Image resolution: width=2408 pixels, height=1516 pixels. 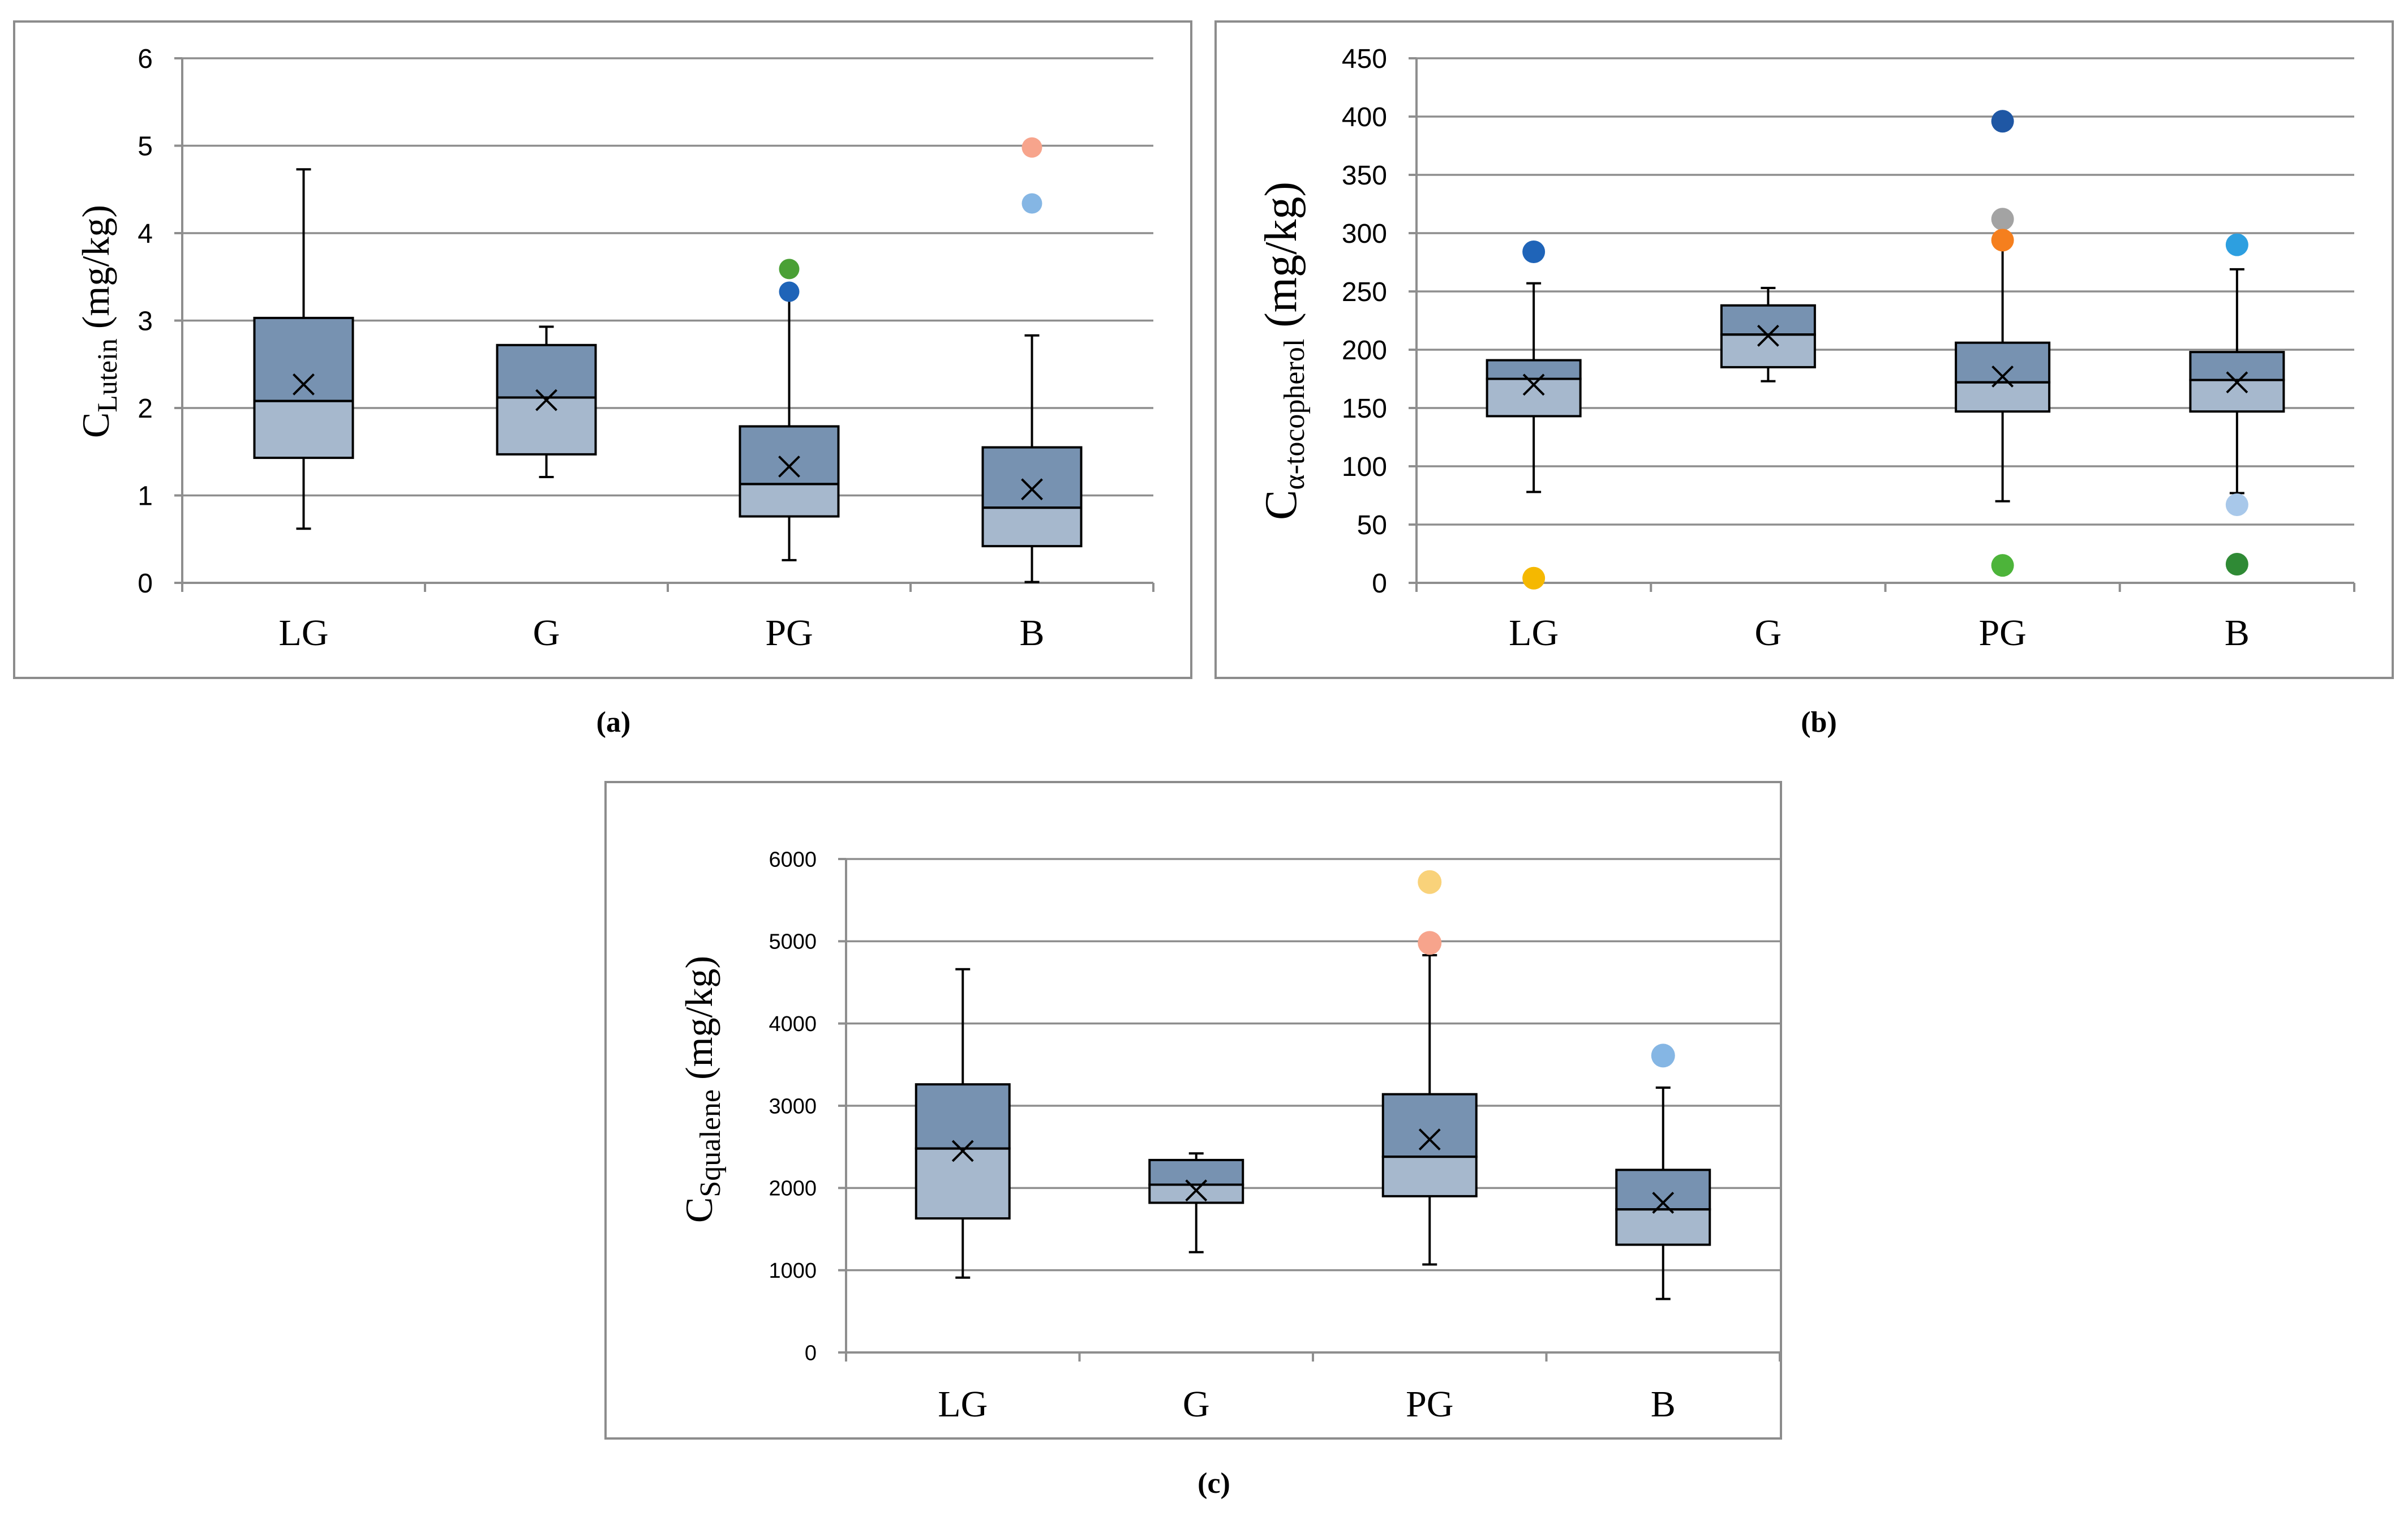 I want to click on panel-c-mean-marker-g, so click(x=1196, y=1190).